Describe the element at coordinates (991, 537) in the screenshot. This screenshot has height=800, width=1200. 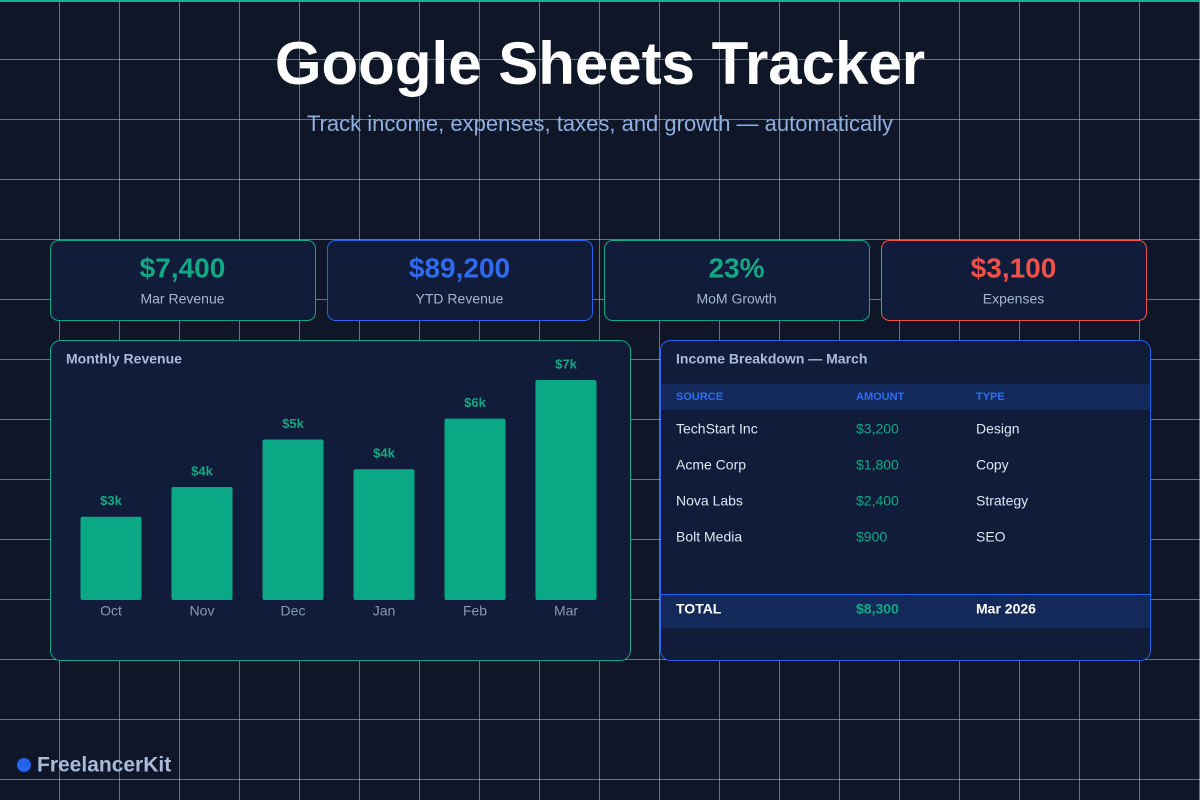
I see `table-cell: SEO` at that location.